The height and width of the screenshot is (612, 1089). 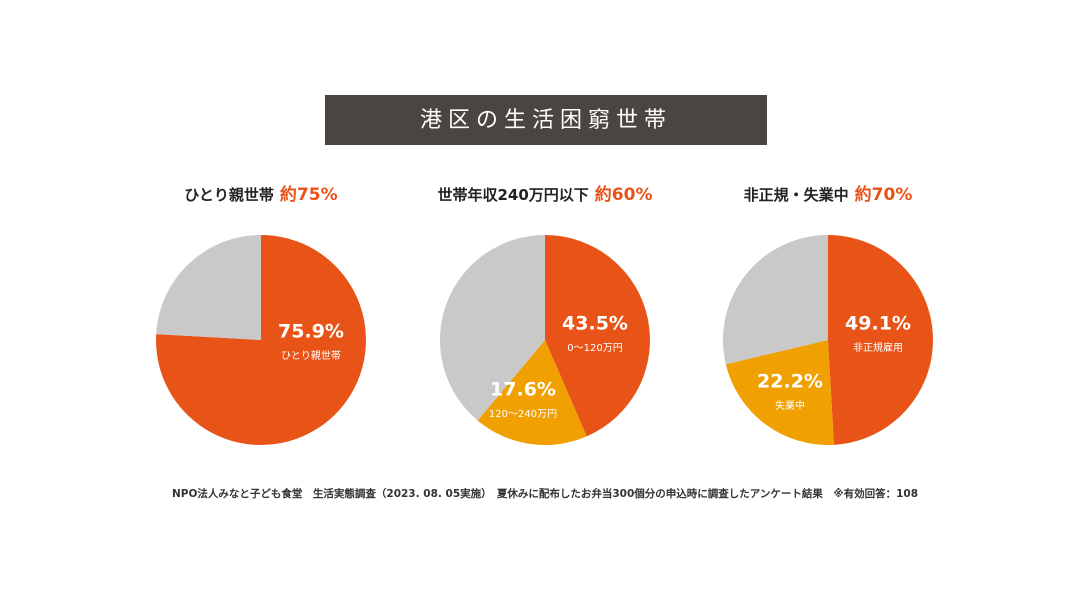 What do you see at coordinates (523, 390) in the screenshot?
I see `value-label: 17.6%` at bounding box center [523, 390].